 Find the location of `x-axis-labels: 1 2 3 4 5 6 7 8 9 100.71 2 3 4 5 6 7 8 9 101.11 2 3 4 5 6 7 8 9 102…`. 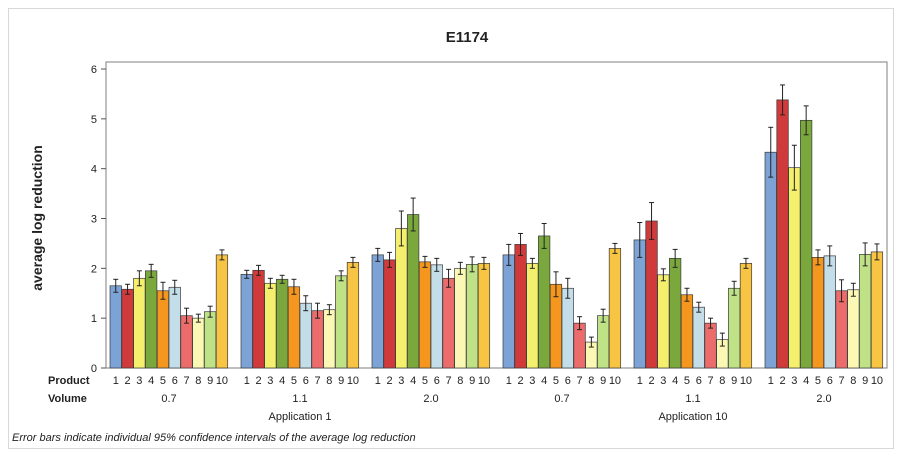

x-axis-labels: 1 2 3 4 5 6 7 8 9 100.71 2 3 4 5 6 7 8 9 101.11 2 3 4 5 6 7 8 9 102… is located at coordinates (498, 399).